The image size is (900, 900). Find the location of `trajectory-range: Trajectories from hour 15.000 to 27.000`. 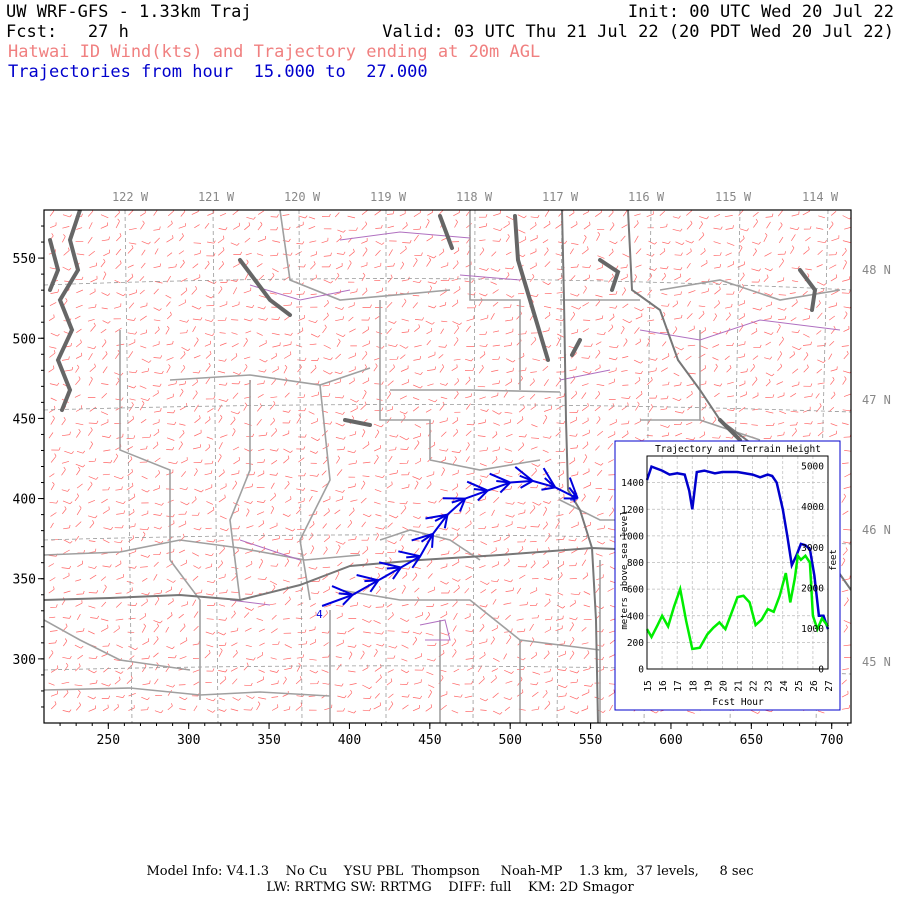

trajectory-range: Trajectories from hour 15.000 to 27.000 is located at coordinates (218, 72).